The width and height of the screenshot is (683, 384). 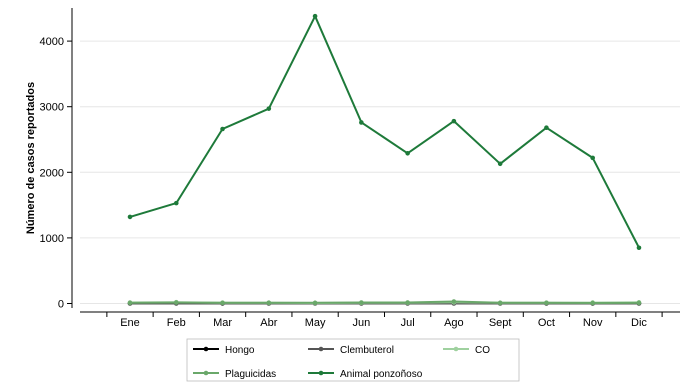 I want to click on data-point-animal-ponzo-oso-feb, so click(x=176, y=203).